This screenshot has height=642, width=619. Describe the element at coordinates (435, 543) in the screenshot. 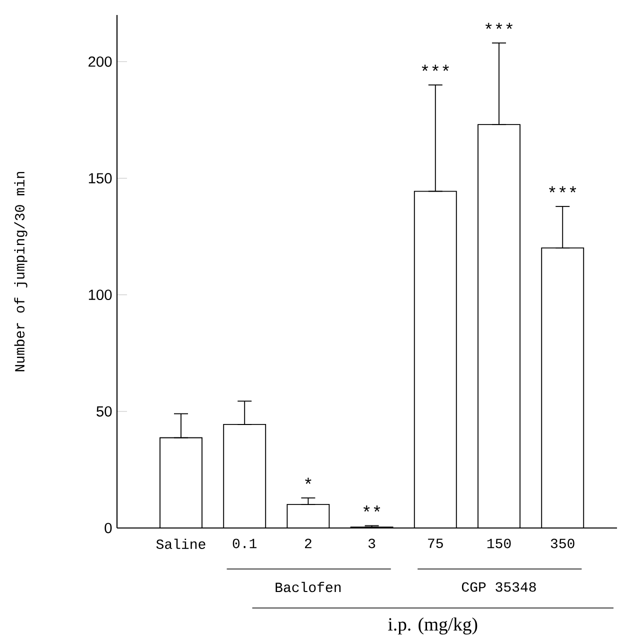

I see `x-tick-label: 75` at that location.